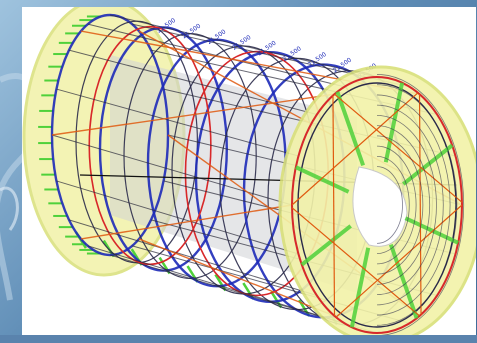 This screenshot has width=477, height=343. I want to click on flange-hole, so click(380, 206).